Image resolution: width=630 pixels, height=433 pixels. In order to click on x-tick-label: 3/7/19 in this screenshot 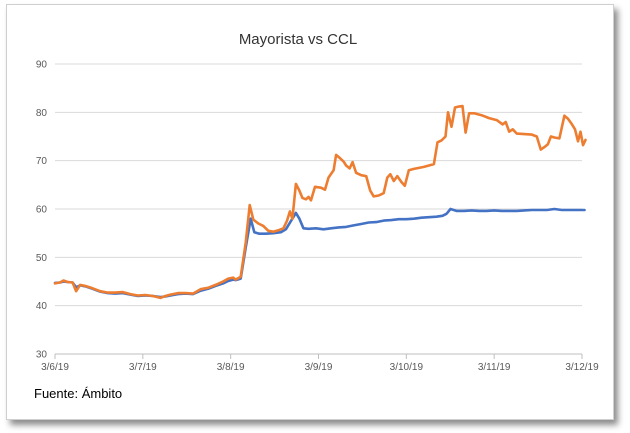, I will do `click(143, 367)`.